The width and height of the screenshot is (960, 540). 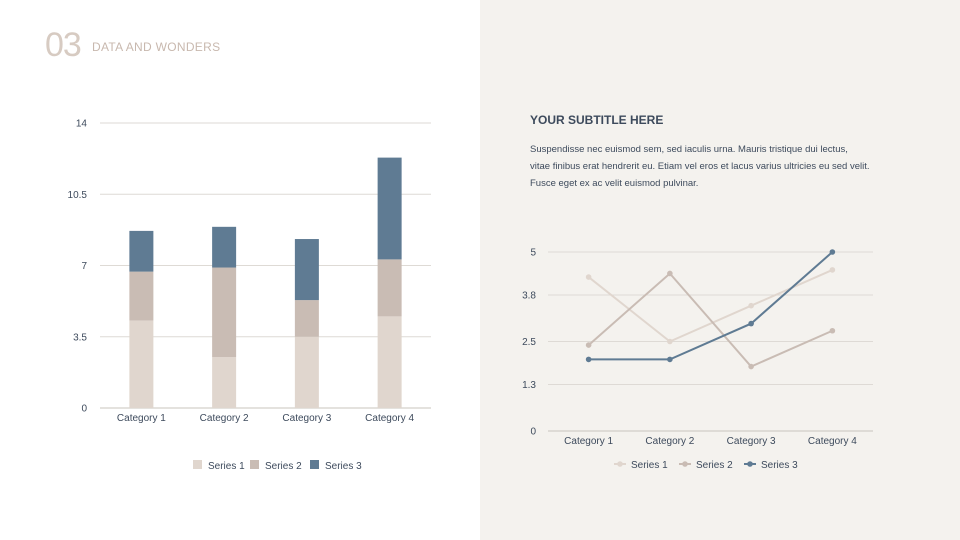 I want to click on y-tick-label: 5, so click(x=533, y=253).